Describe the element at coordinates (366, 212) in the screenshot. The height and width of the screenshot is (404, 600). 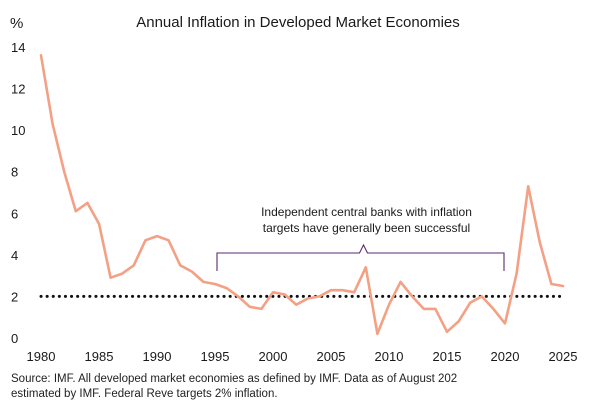
I see `annotation-text-line-1: Independent central banks with inflation` at that location.